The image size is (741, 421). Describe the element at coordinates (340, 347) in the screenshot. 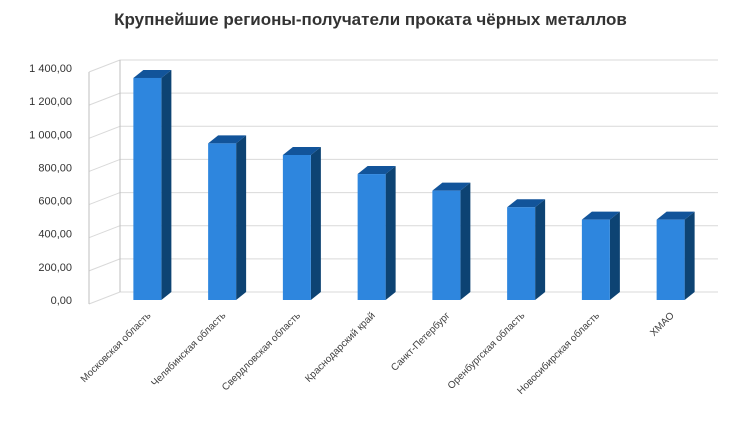

I see `x-category-label: Краснодарский край` at that location.